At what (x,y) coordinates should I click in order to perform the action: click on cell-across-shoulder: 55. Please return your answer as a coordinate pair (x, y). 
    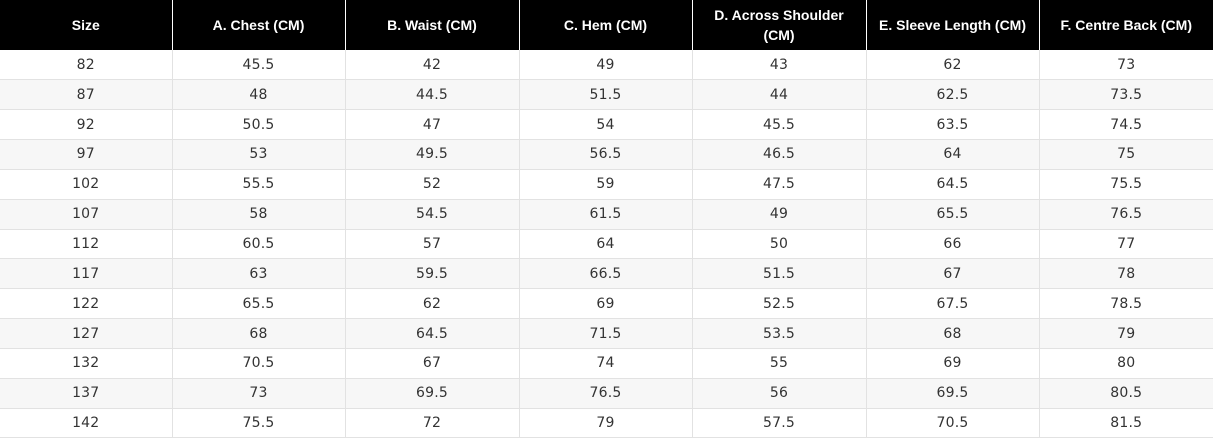
    Looking at the image, I should click on (779, 363).